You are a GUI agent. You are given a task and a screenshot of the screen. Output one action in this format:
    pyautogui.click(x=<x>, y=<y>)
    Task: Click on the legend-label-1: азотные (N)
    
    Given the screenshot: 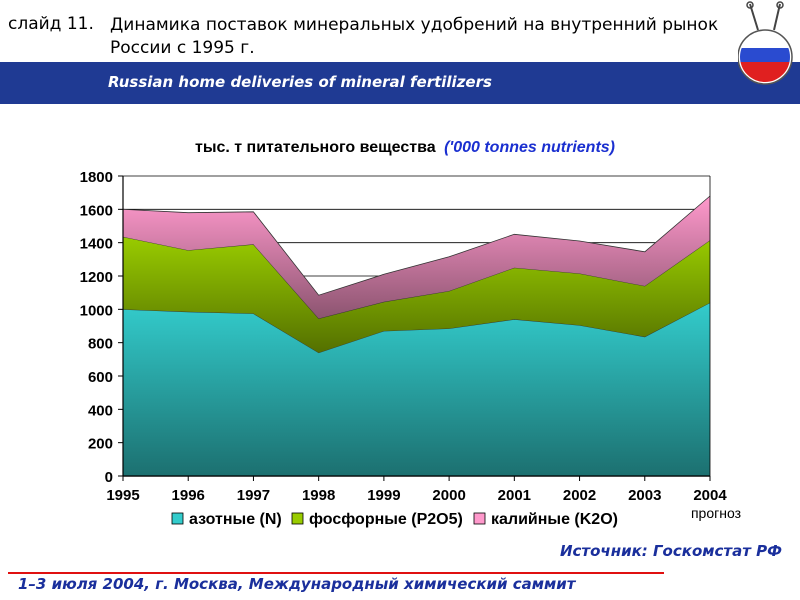 What is the action you would take?
    pyautogui.click(x=235, y=519)
    